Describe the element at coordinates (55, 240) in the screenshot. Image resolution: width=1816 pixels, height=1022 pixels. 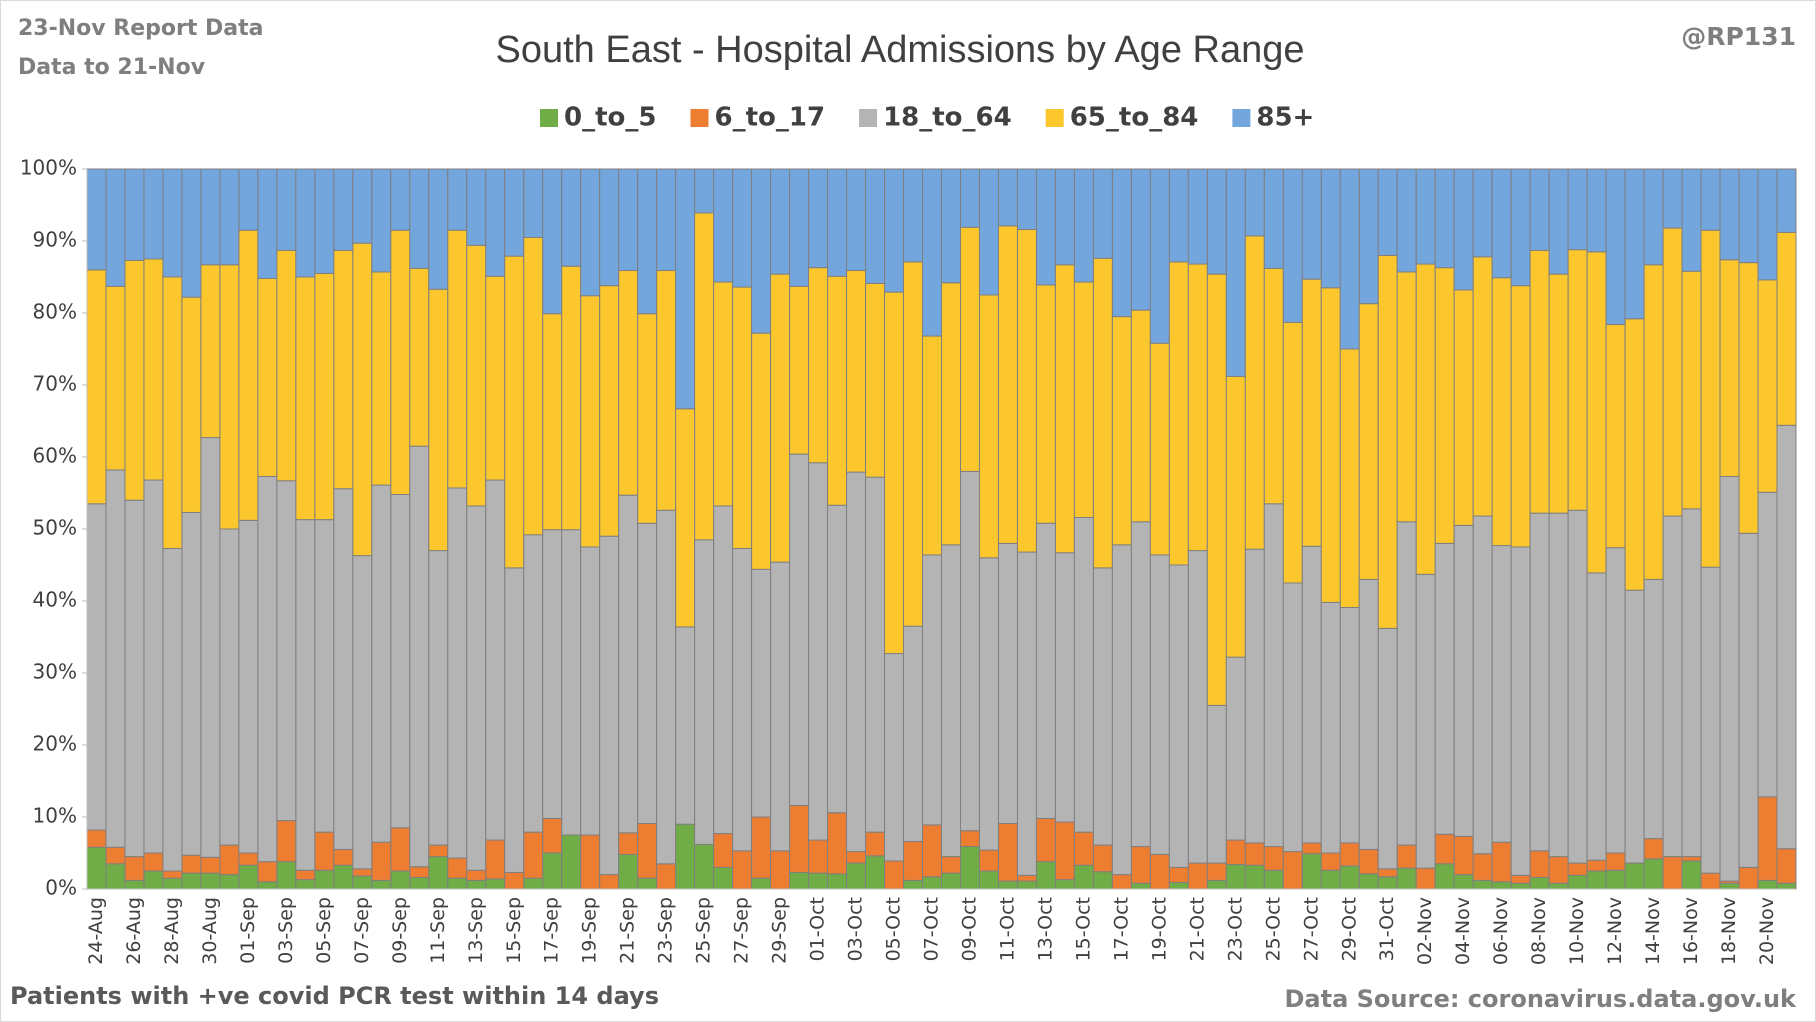
I see `y-tick-label: 90%` at that location.